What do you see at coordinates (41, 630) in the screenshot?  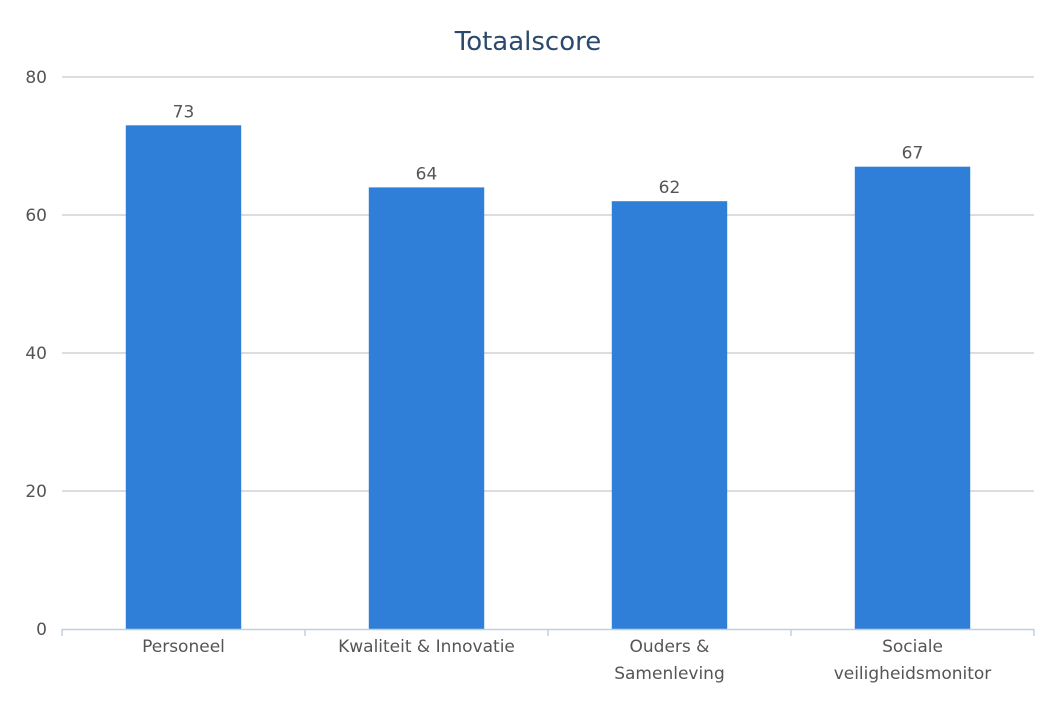 I see `y-tick-label: 0` at bounding box center [41, 630].